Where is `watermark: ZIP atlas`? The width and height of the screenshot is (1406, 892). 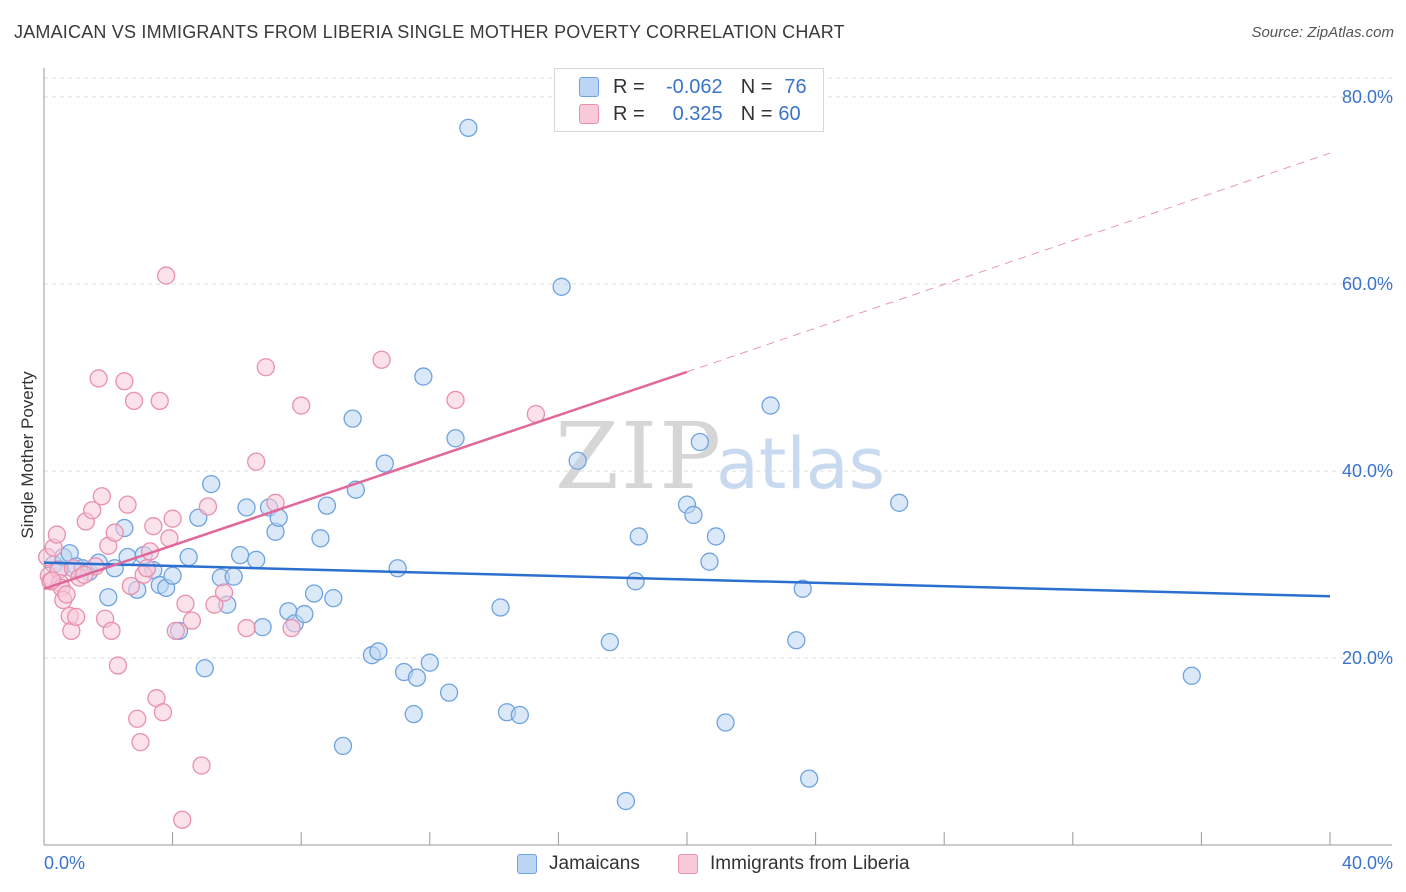 watermark: ZIP atlas is located at coordinates (720, 456).